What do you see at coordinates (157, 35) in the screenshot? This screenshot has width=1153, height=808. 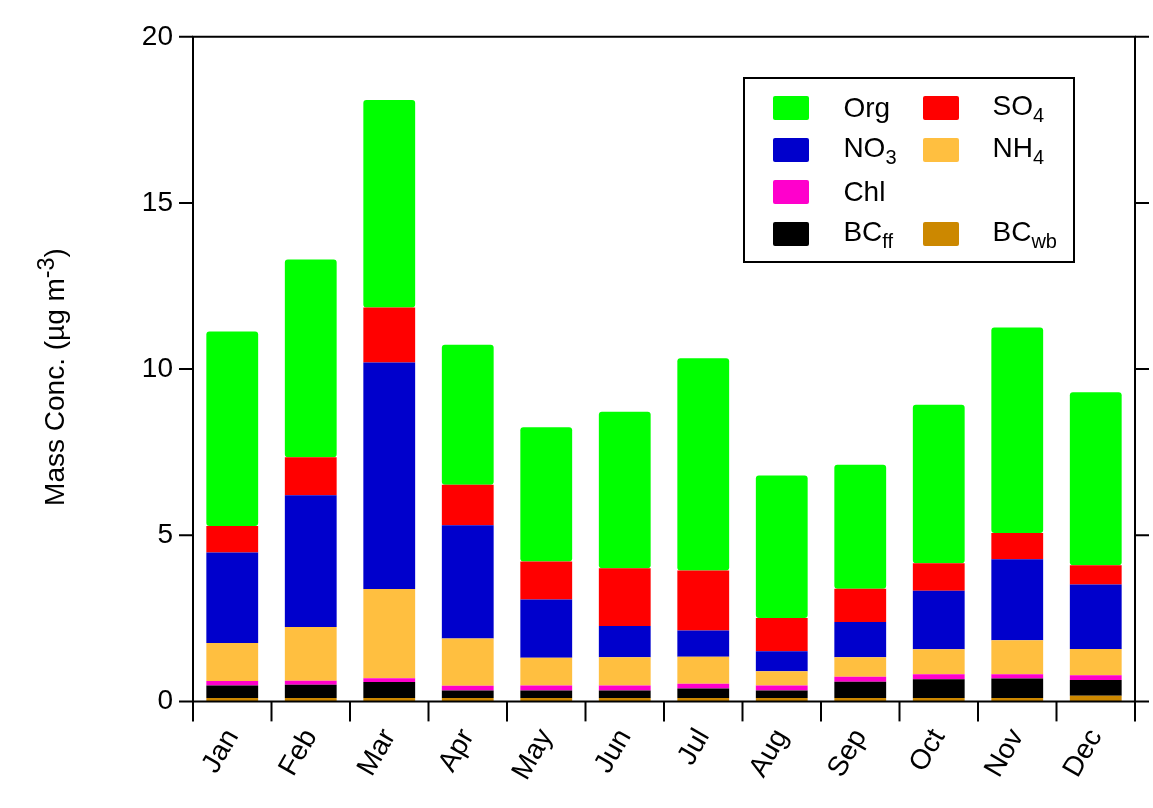 I see `y-tick-label: 20` at bounding box center [157, 35].